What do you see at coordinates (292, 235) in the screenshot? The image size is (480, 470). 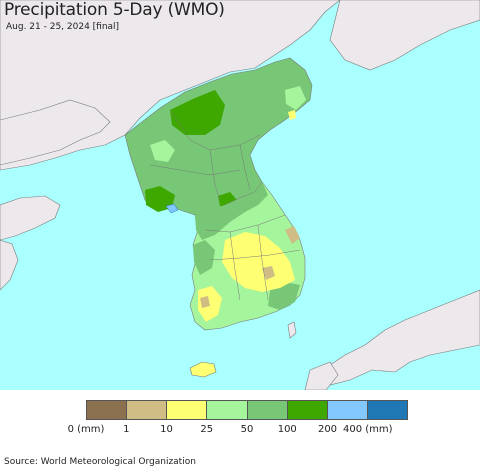 I see `sk-dry-spot-east` at bounding box center [292, 235].